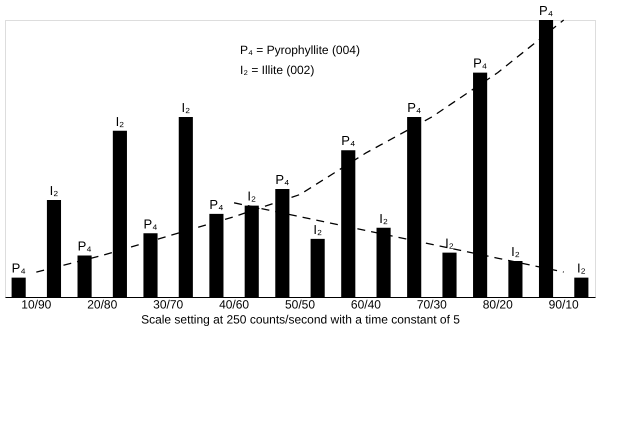 The height and width of the screenshot is (428, 627). Describe the element at coordinates (102, 305) in the screenshot. I see `x-tick-label: 20/80` at that location.